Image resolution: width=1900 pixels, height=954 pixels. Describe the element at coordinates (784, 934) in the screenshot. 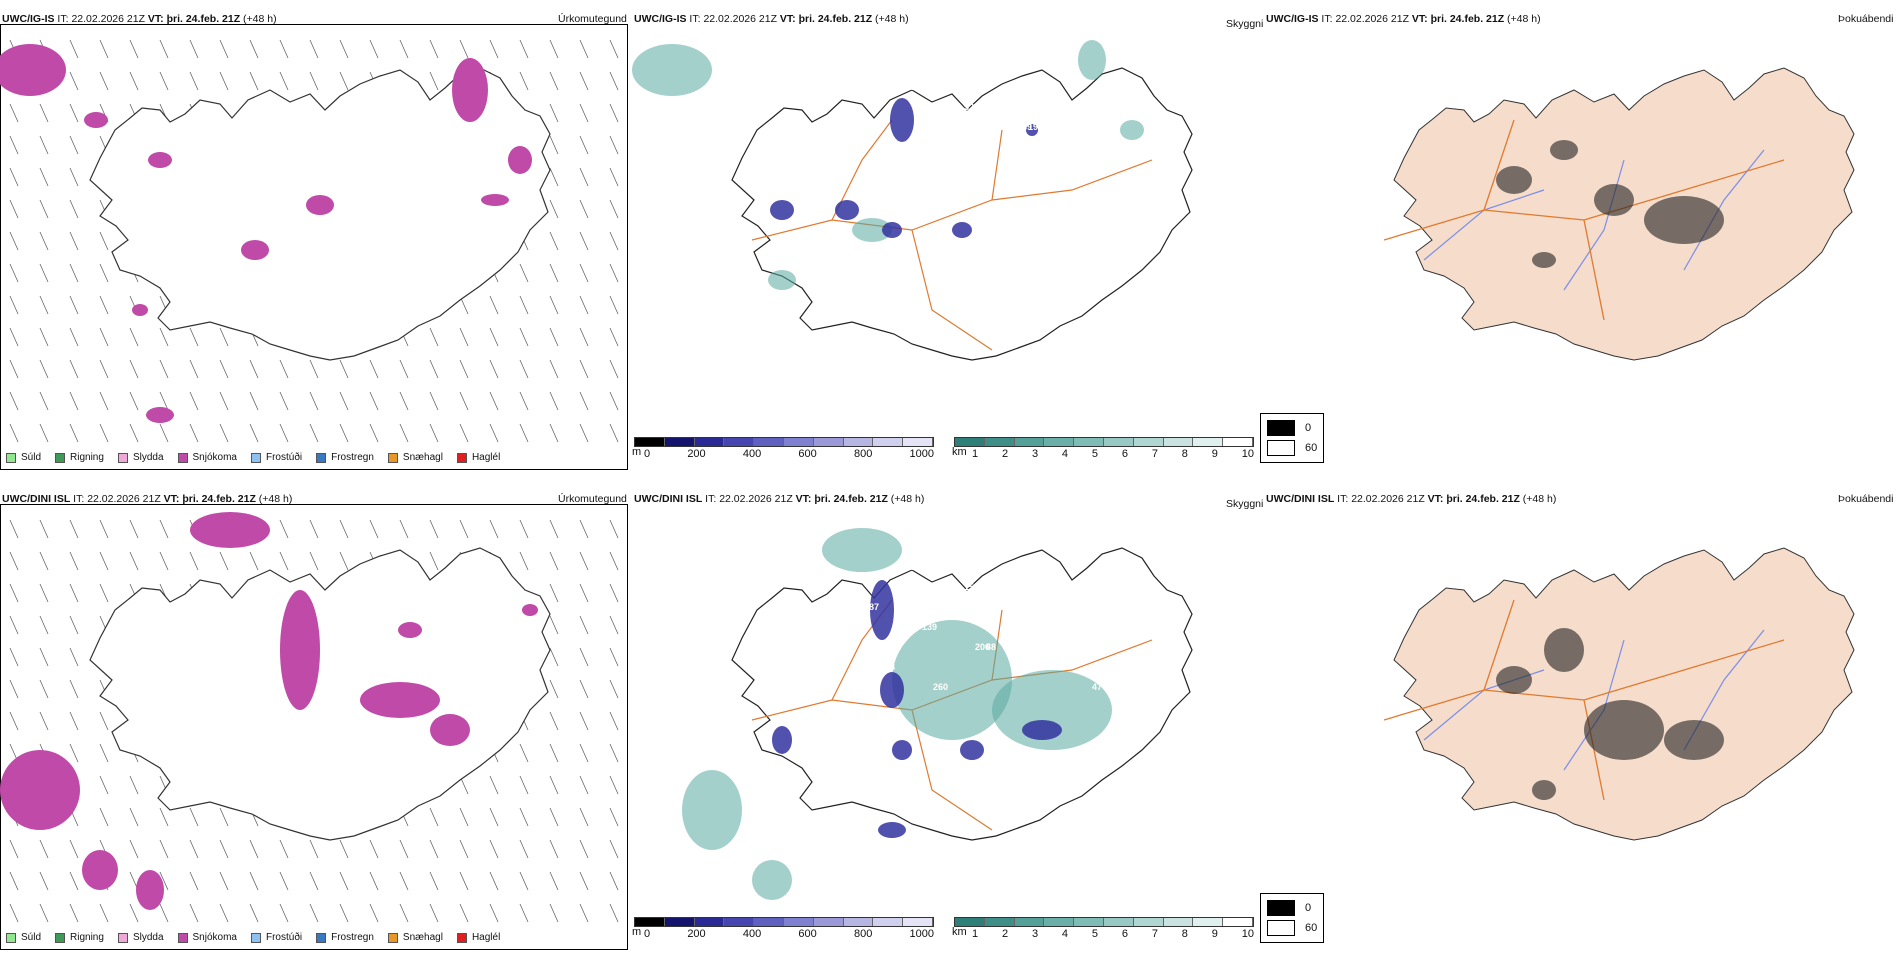

I see `colorbar-m-ticks: 0 200 400 600 800 1000` at that location.